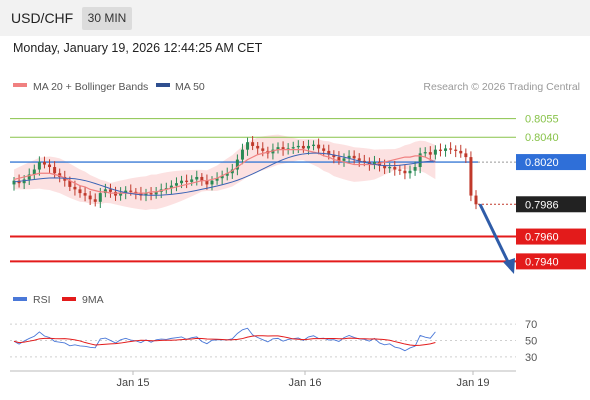  I want to click on x-tick-label: Jan 15, so click(132, 383).